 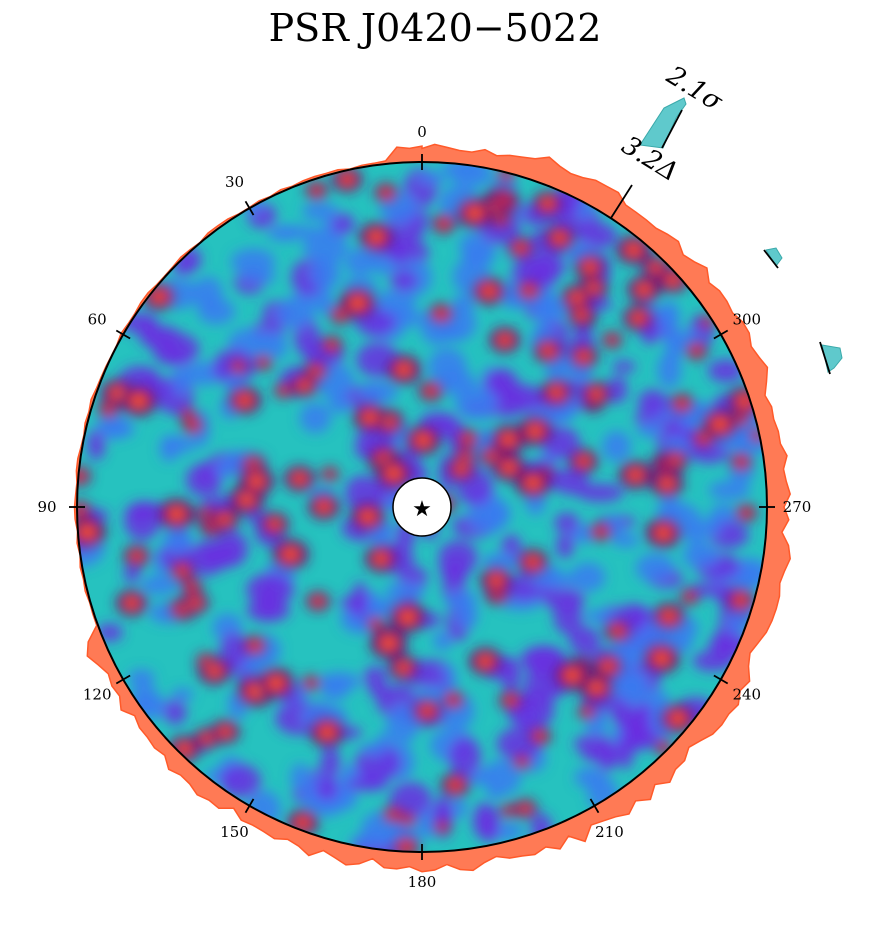 I want to click on tick-label: 150, so click(x=234, y=832).